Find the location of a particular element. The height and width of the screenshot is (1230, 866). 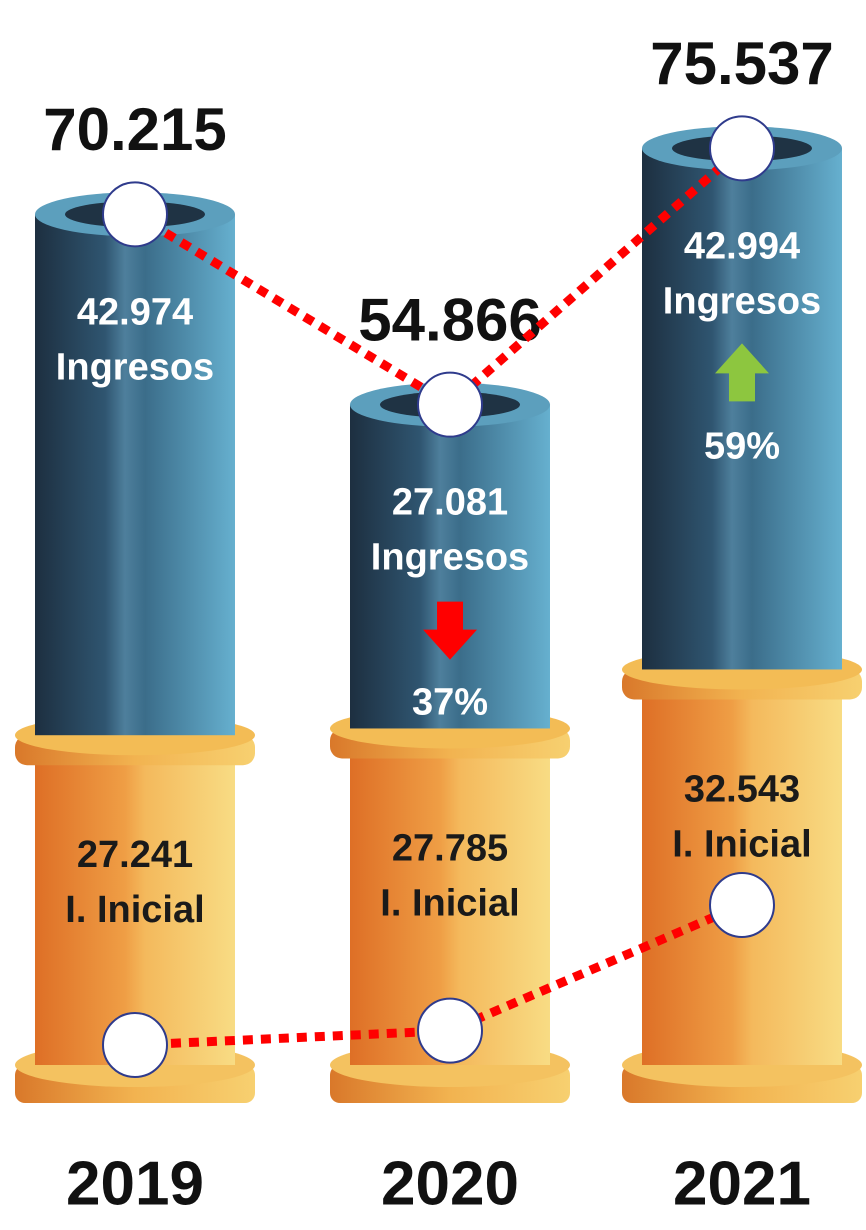

category-label: 2021 is located at coordinates (742, 1183).